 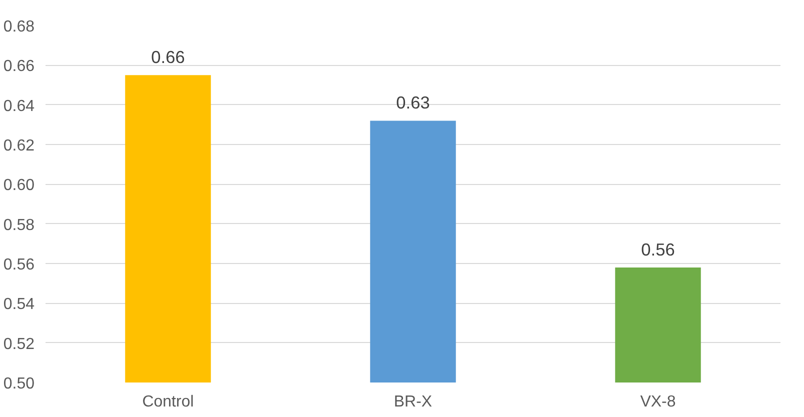 I want to click on data-label: 0.56, so click(x=658, y=249).